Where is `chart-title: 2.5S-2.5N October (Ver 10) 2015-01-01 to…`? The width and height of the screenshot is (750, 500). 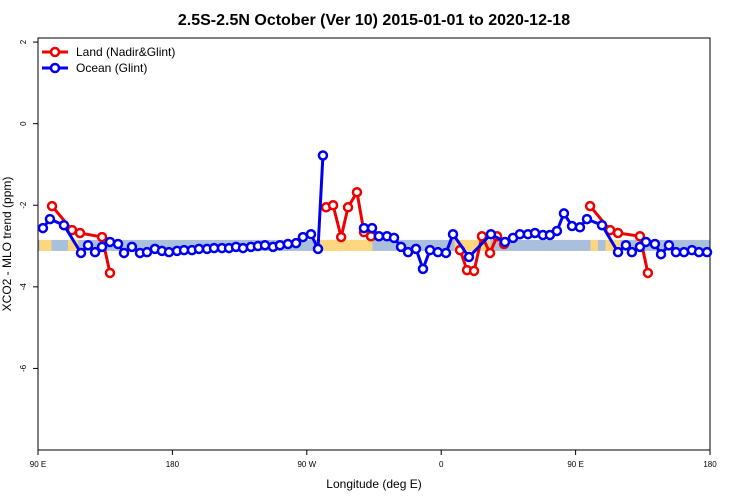
chart-title: 2.5S-2.5N October (Ver 10) 2015-01-01 to… is located at coordinates (374, 20).